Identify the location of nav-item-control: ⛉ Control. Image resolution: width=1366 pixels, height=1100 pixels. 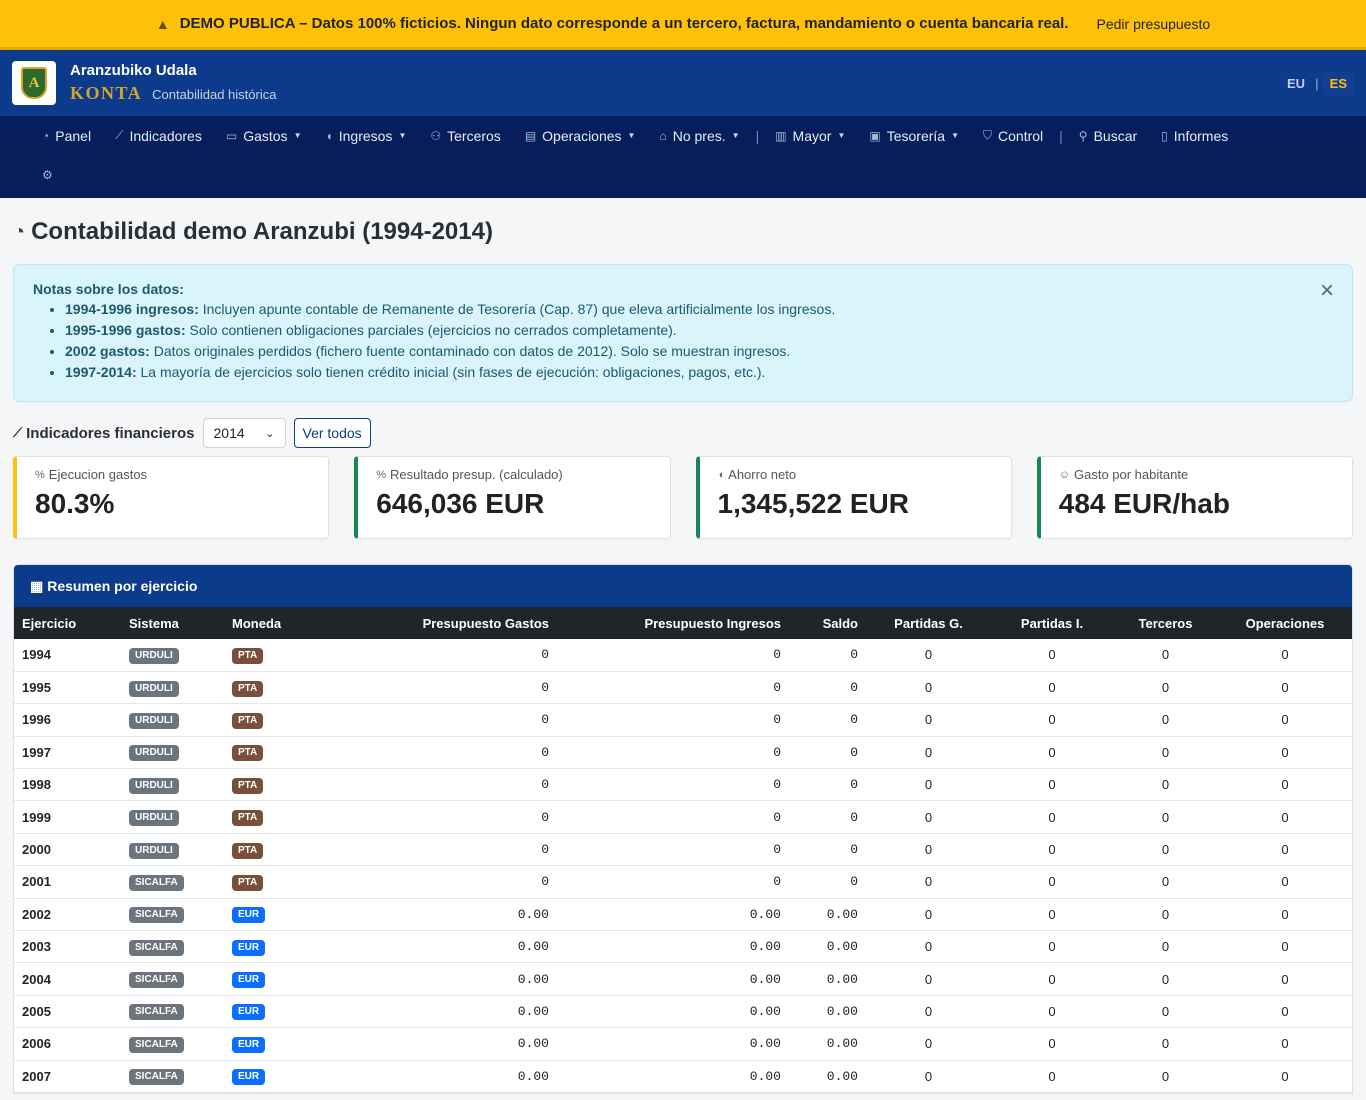
(1013, 136).